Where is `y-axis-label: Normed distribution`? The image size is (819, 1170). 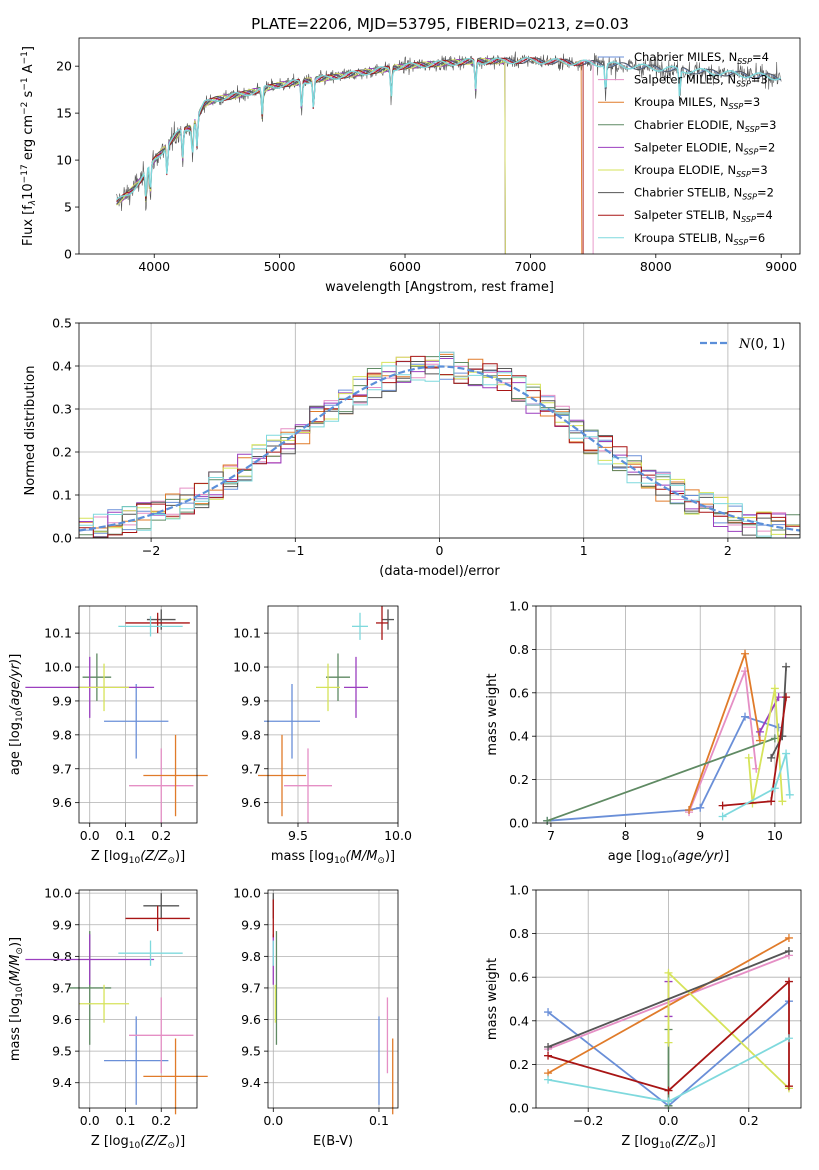 y-axis-label: Normed distribution is located at coordinates (30, 431).